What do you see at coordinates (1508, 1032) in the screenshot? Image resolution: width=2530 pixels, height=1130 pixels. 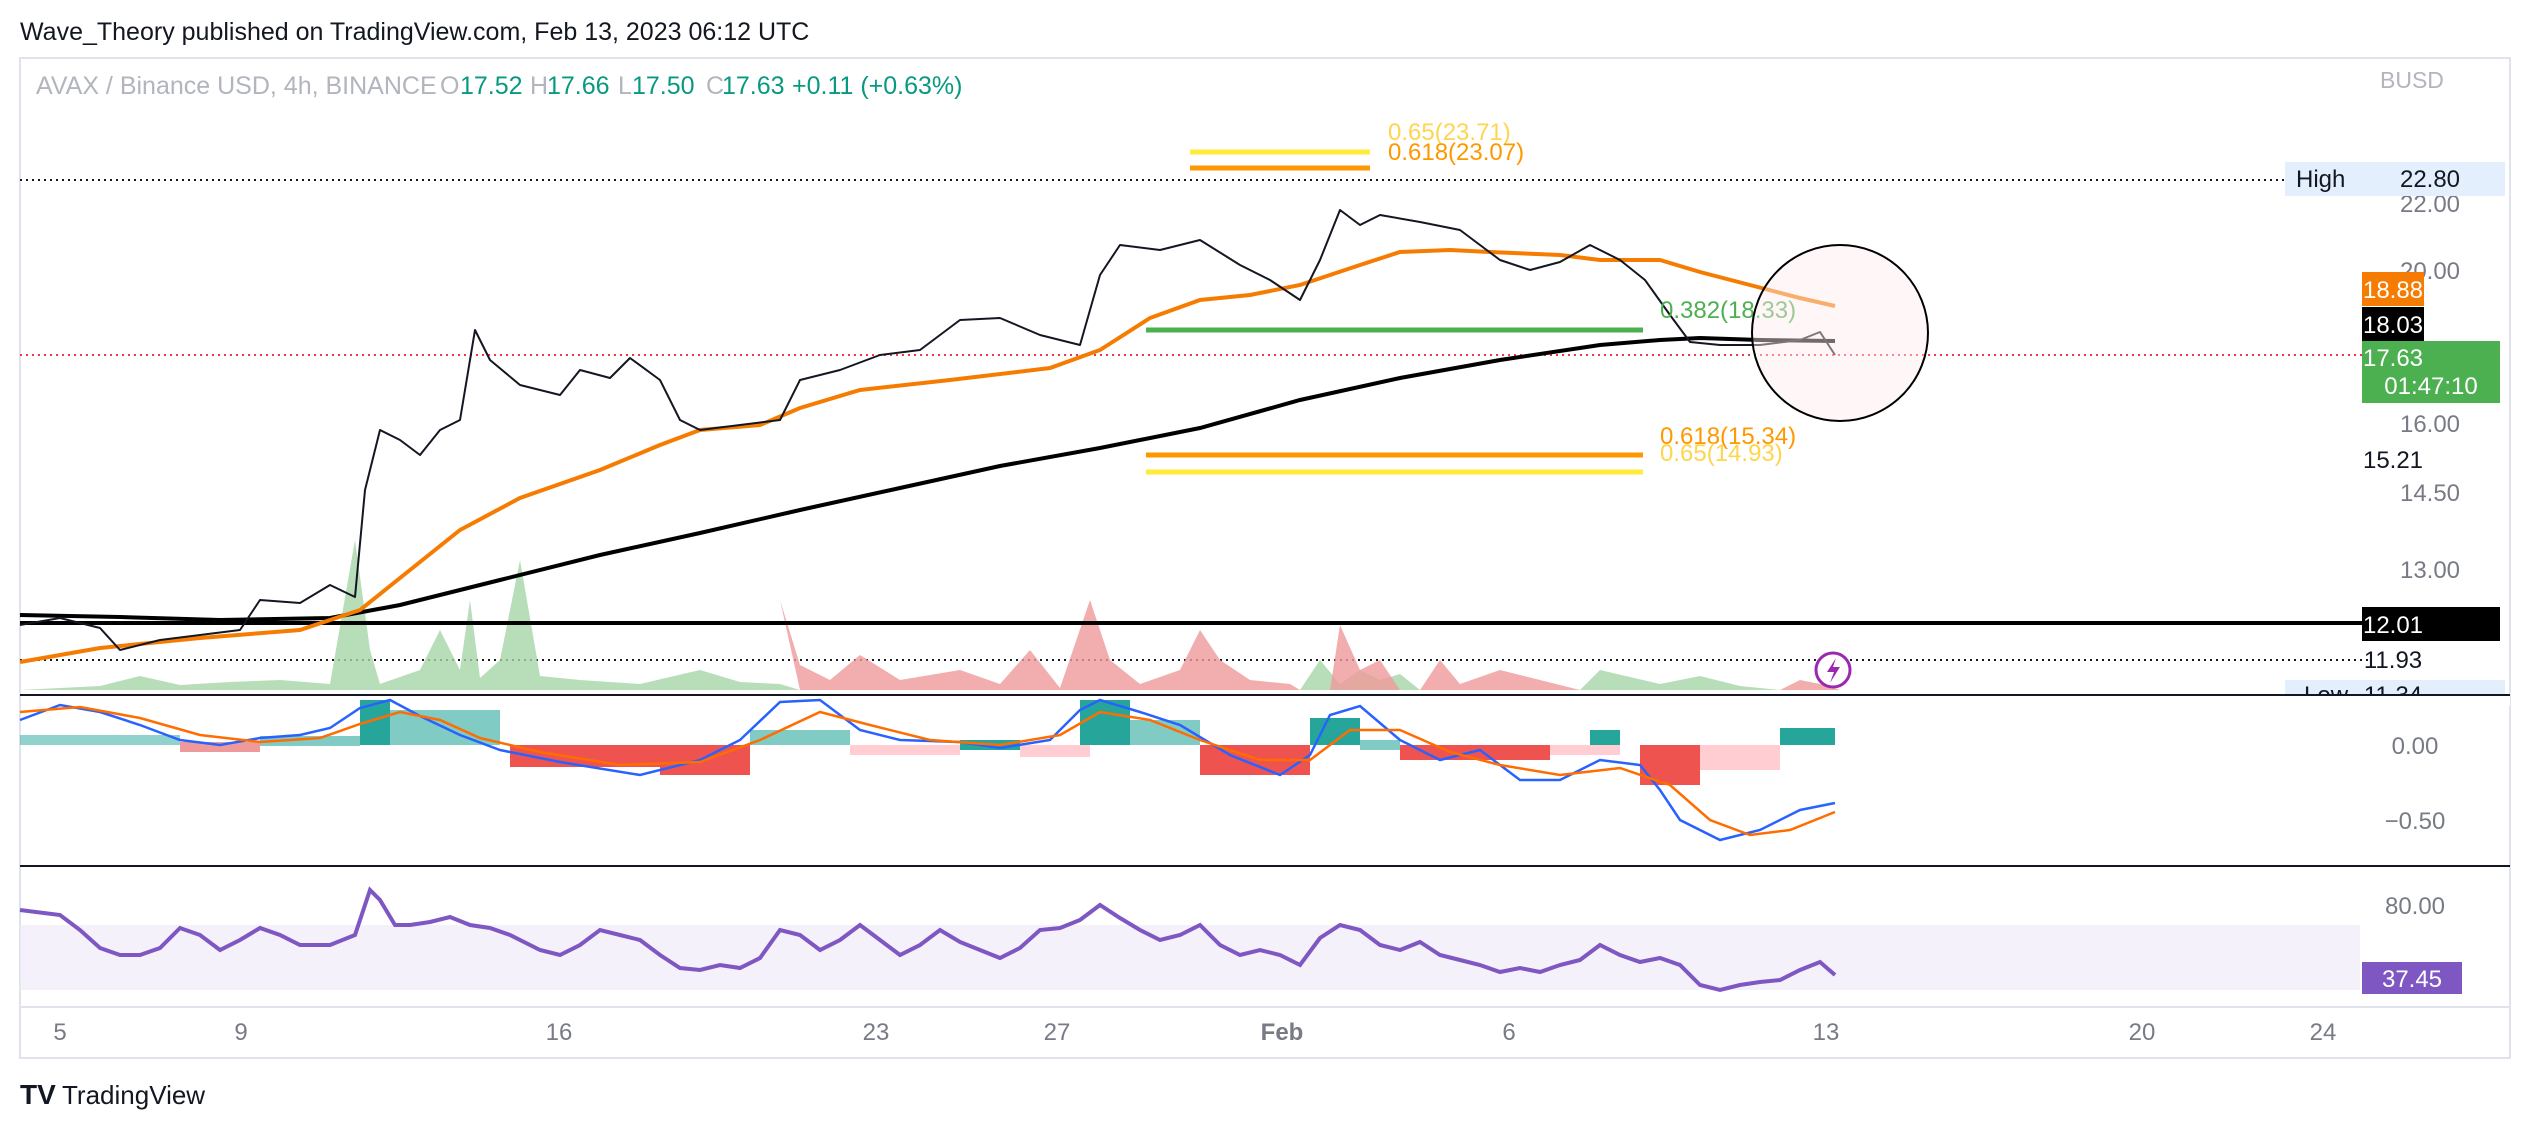 I see `time-tick: 6` at bounding box center [1508, 1032].